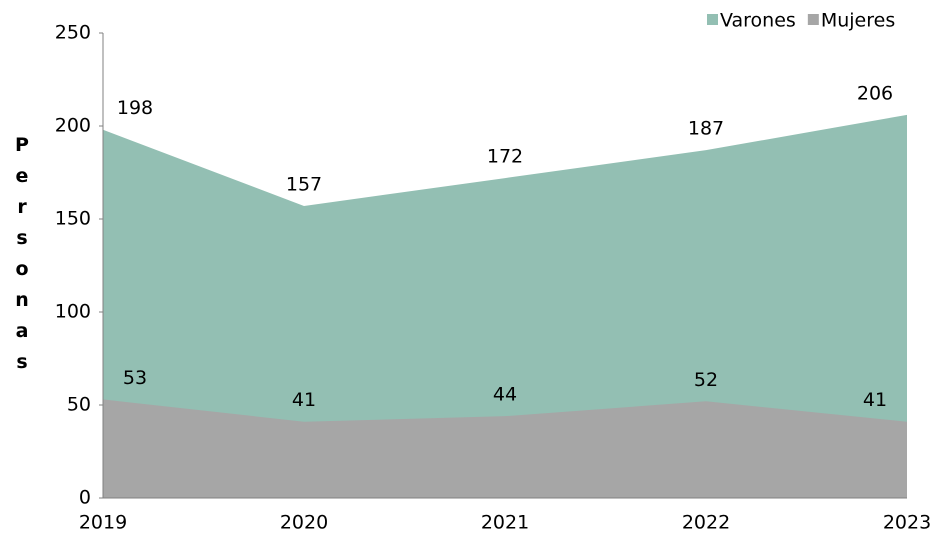 This screenshot has height=535, width=937. Describe the element at coordinates (758, 21) in the screenshot. I see `legend-label: Varones` at that location.